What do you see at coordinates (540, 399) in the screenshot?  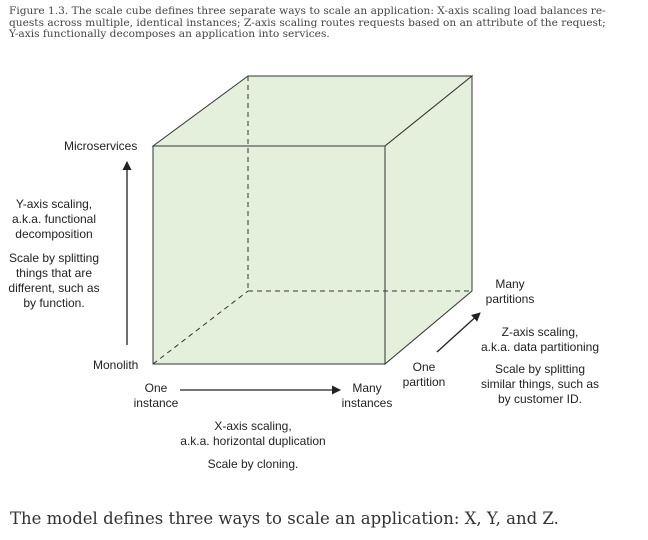 I see `z-axis-desc-line: by customer ID.` at bounding box center [540, 399].